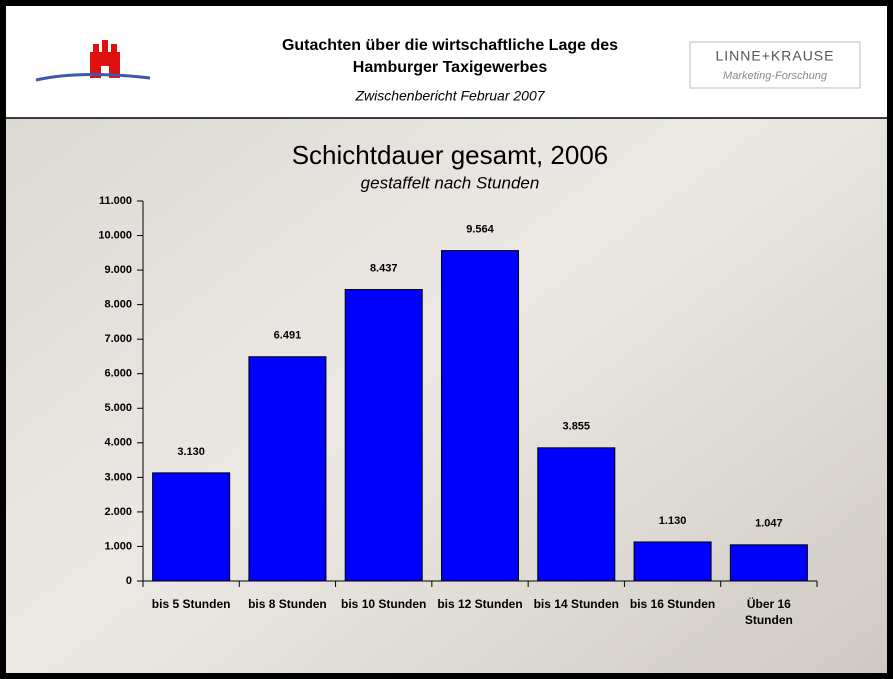  I want to click on value-label: 1.130, so click(673, 521).